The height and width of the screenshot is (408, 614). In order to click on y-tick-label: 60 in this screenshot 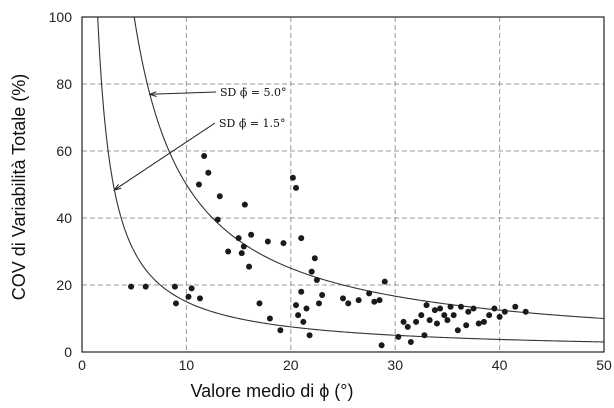, I will do `click(64, 151)`.